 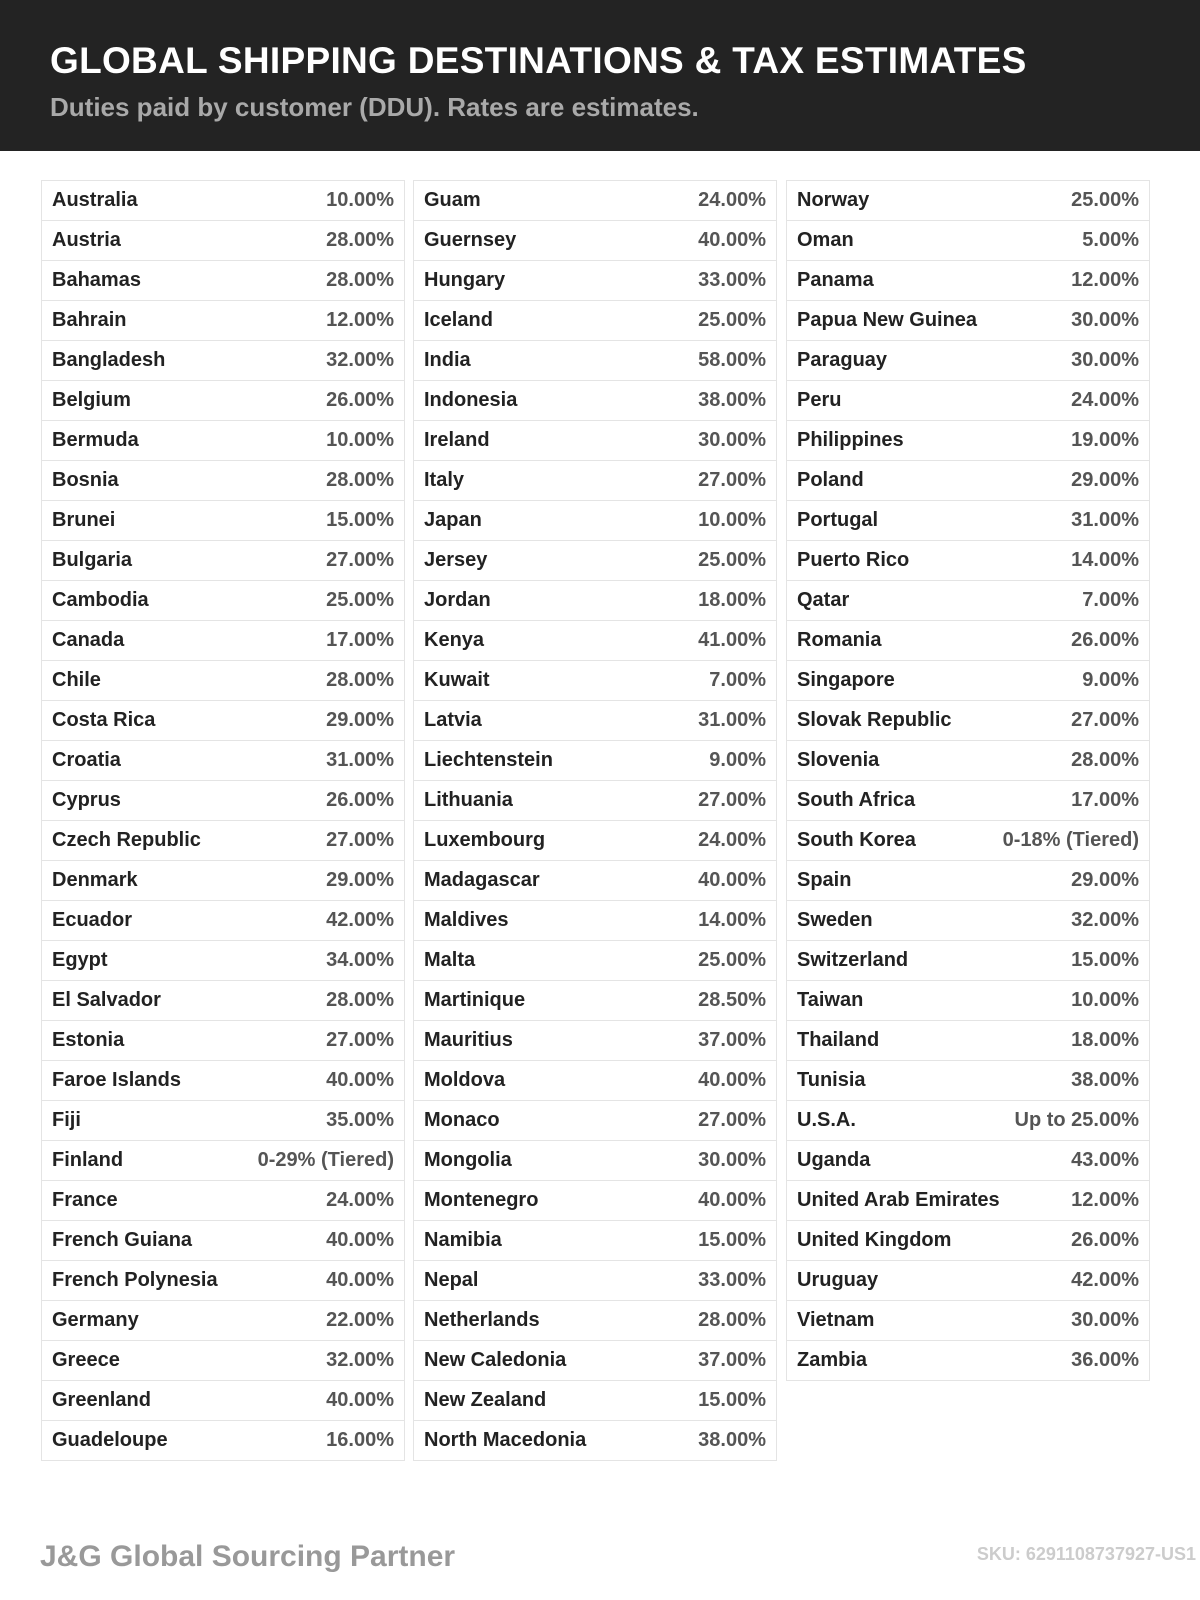 I want to click on country: Czech Republic, so click(x=126, y=840).